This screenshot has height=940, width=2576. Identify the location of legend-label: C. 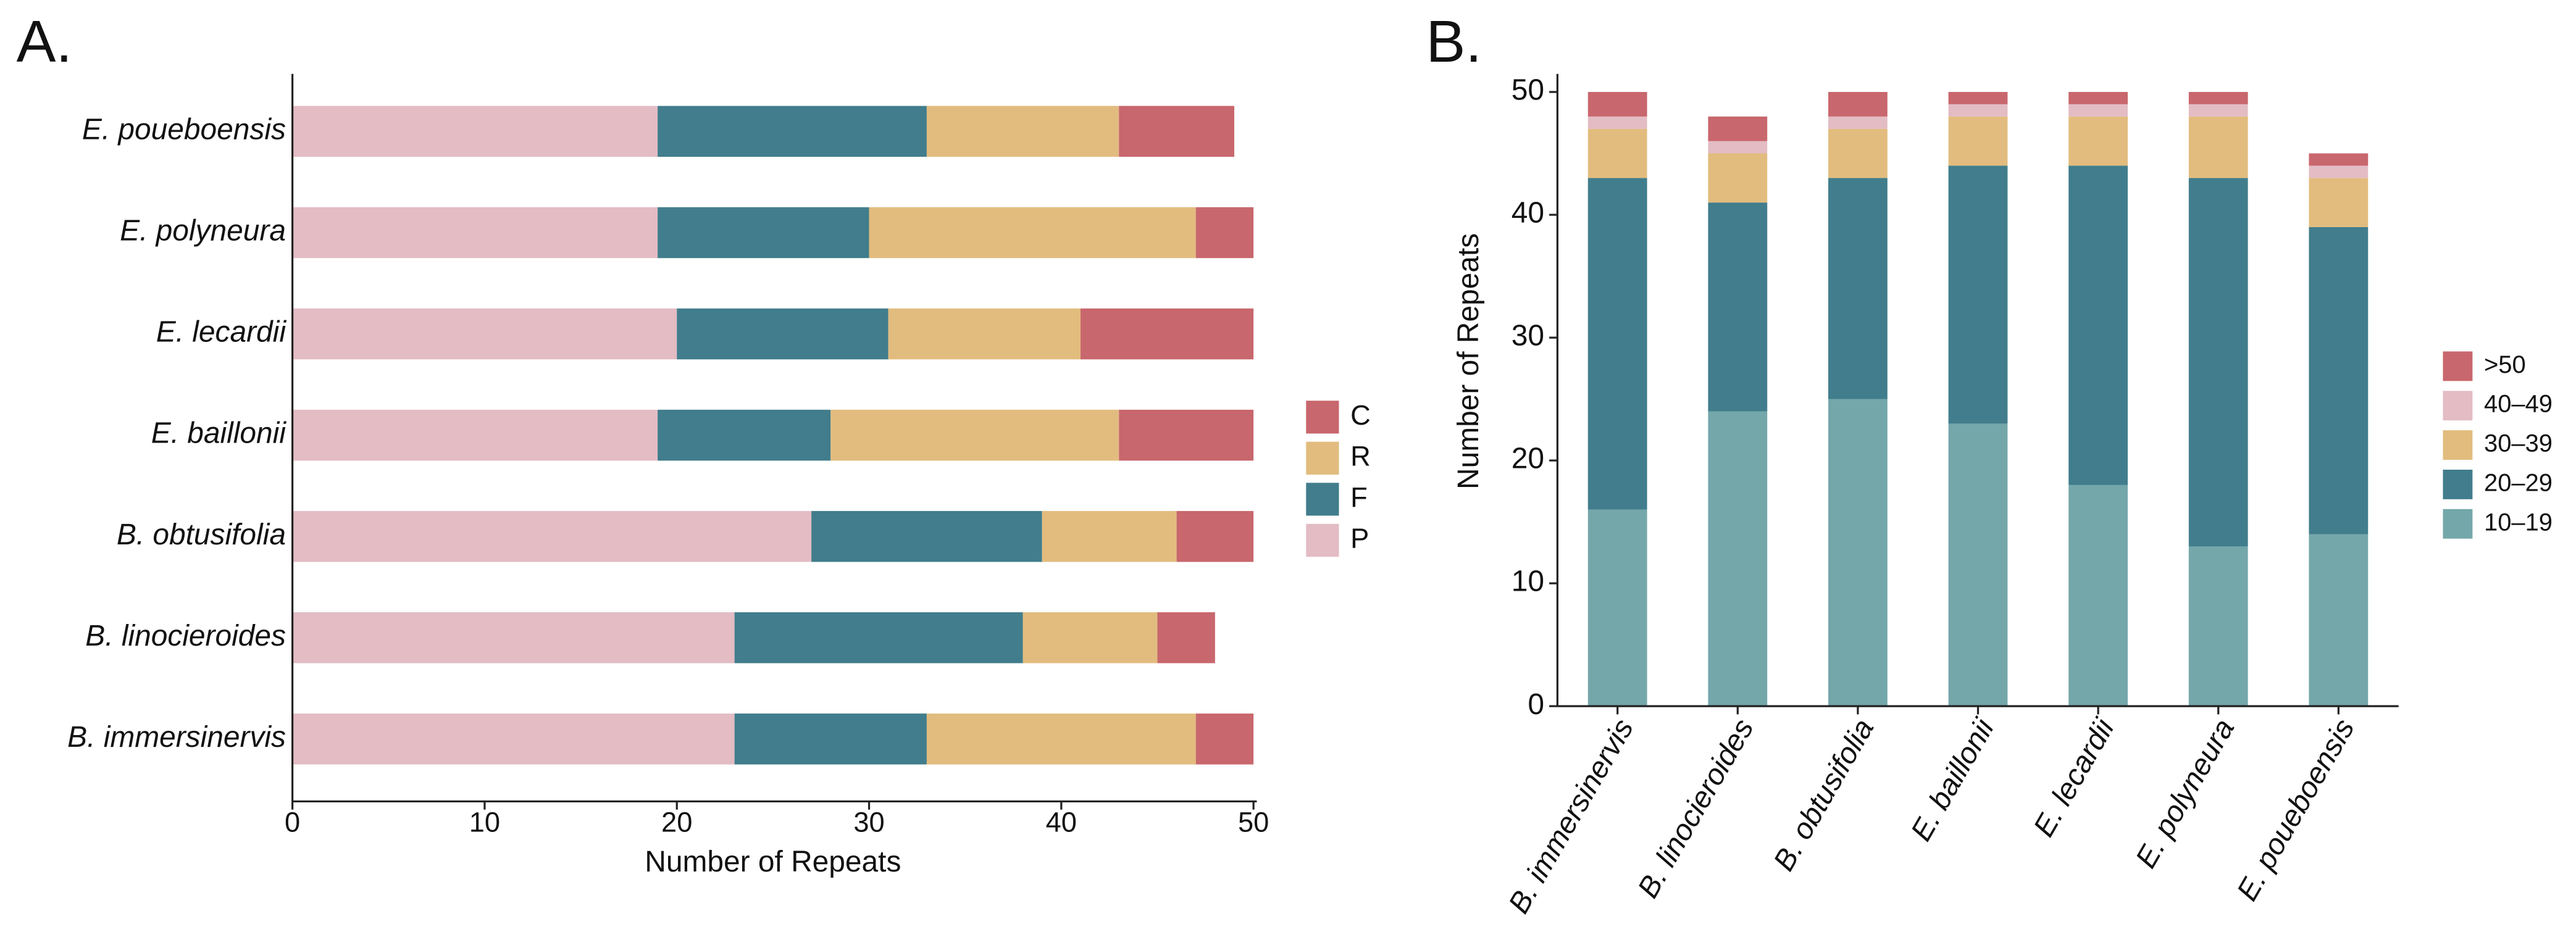
(1360, 415).